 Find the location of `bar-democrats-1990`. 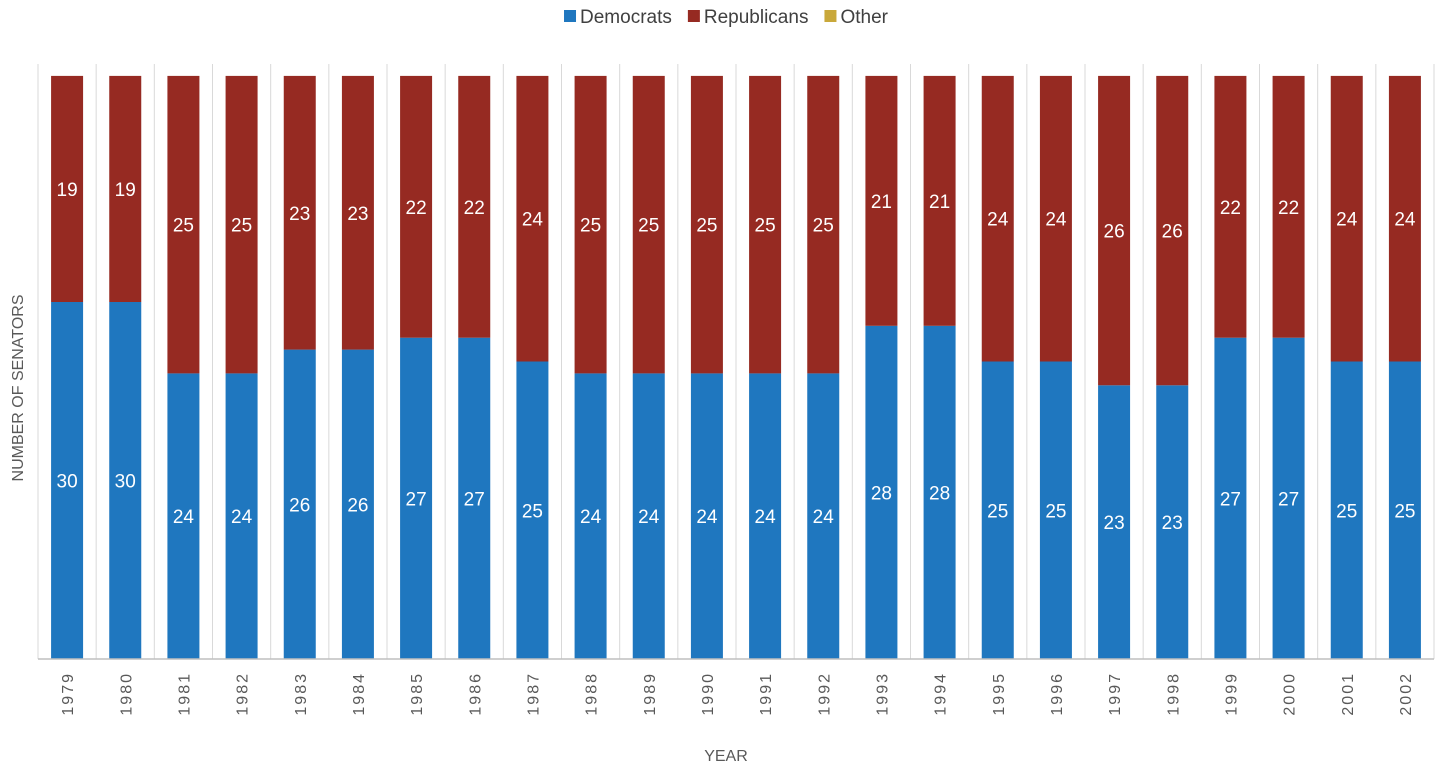

bar-democrats-1990 is located at coordinates (706, 516).